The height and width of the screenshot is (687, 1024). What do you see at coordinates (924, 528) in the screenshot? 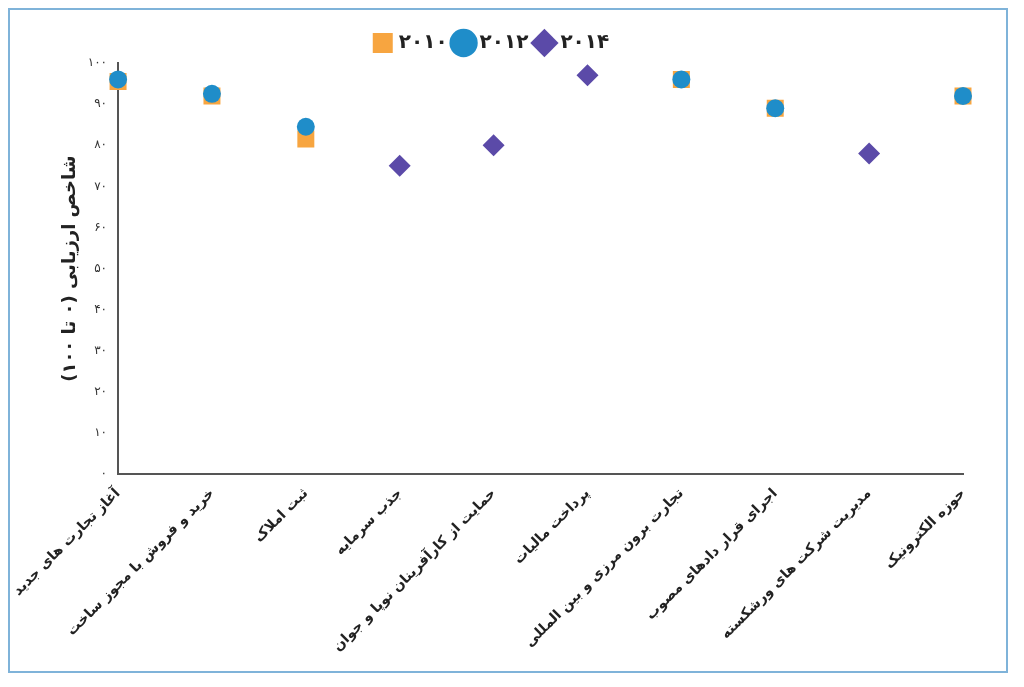
I see `x-tick-label: حوزه الکترونیک` at bounding box center [924, 528].